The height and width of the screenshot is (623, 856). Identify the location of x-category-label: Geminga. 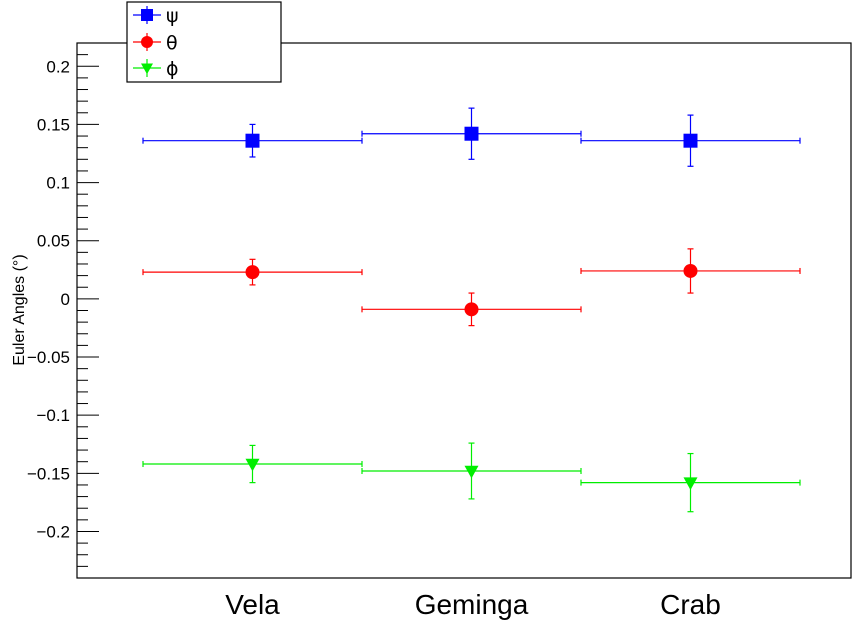
(472, 604).